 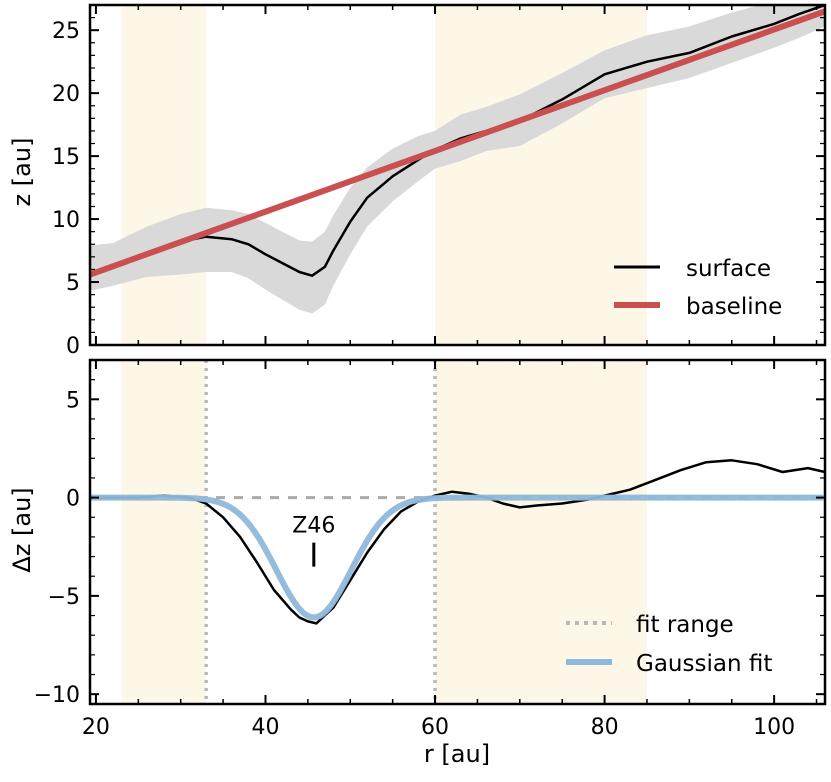 I want to click on top-y-tick-label-25: 25, so click(x=66, y=31).